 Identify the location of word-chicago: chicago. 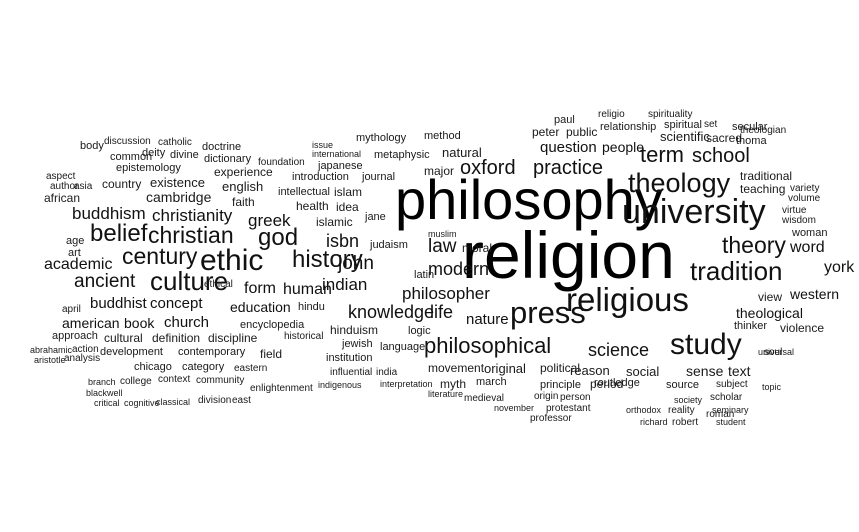
(153, 367).